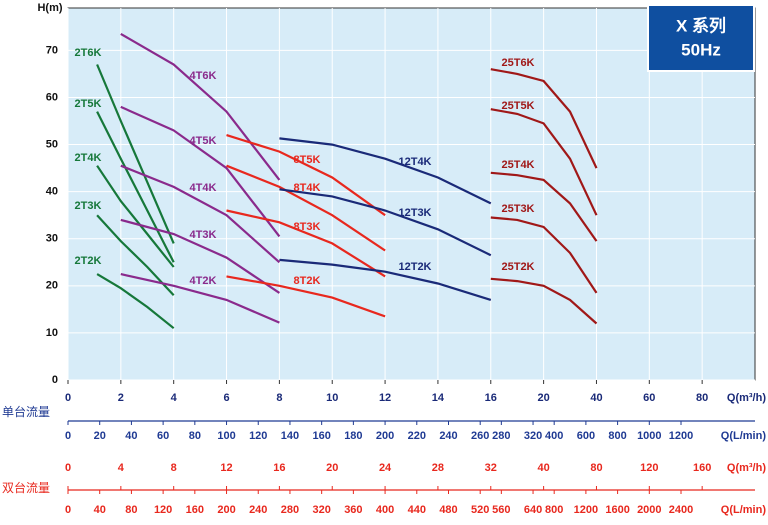 This screenshot has width=768, height=525. What do you see at coordinates (203, 76) in the screenshot?
I see `curve-label: 4T6K` at bounding box center [203, 76].